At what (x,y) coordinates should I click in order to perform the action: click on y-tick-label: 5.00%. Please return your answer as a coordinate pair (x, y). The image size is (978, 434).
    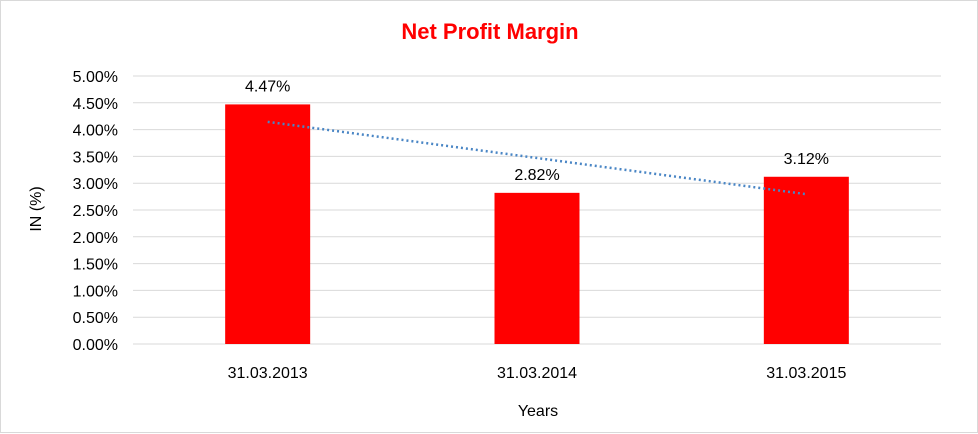
    Looking at the image, I should click on (95, 77).